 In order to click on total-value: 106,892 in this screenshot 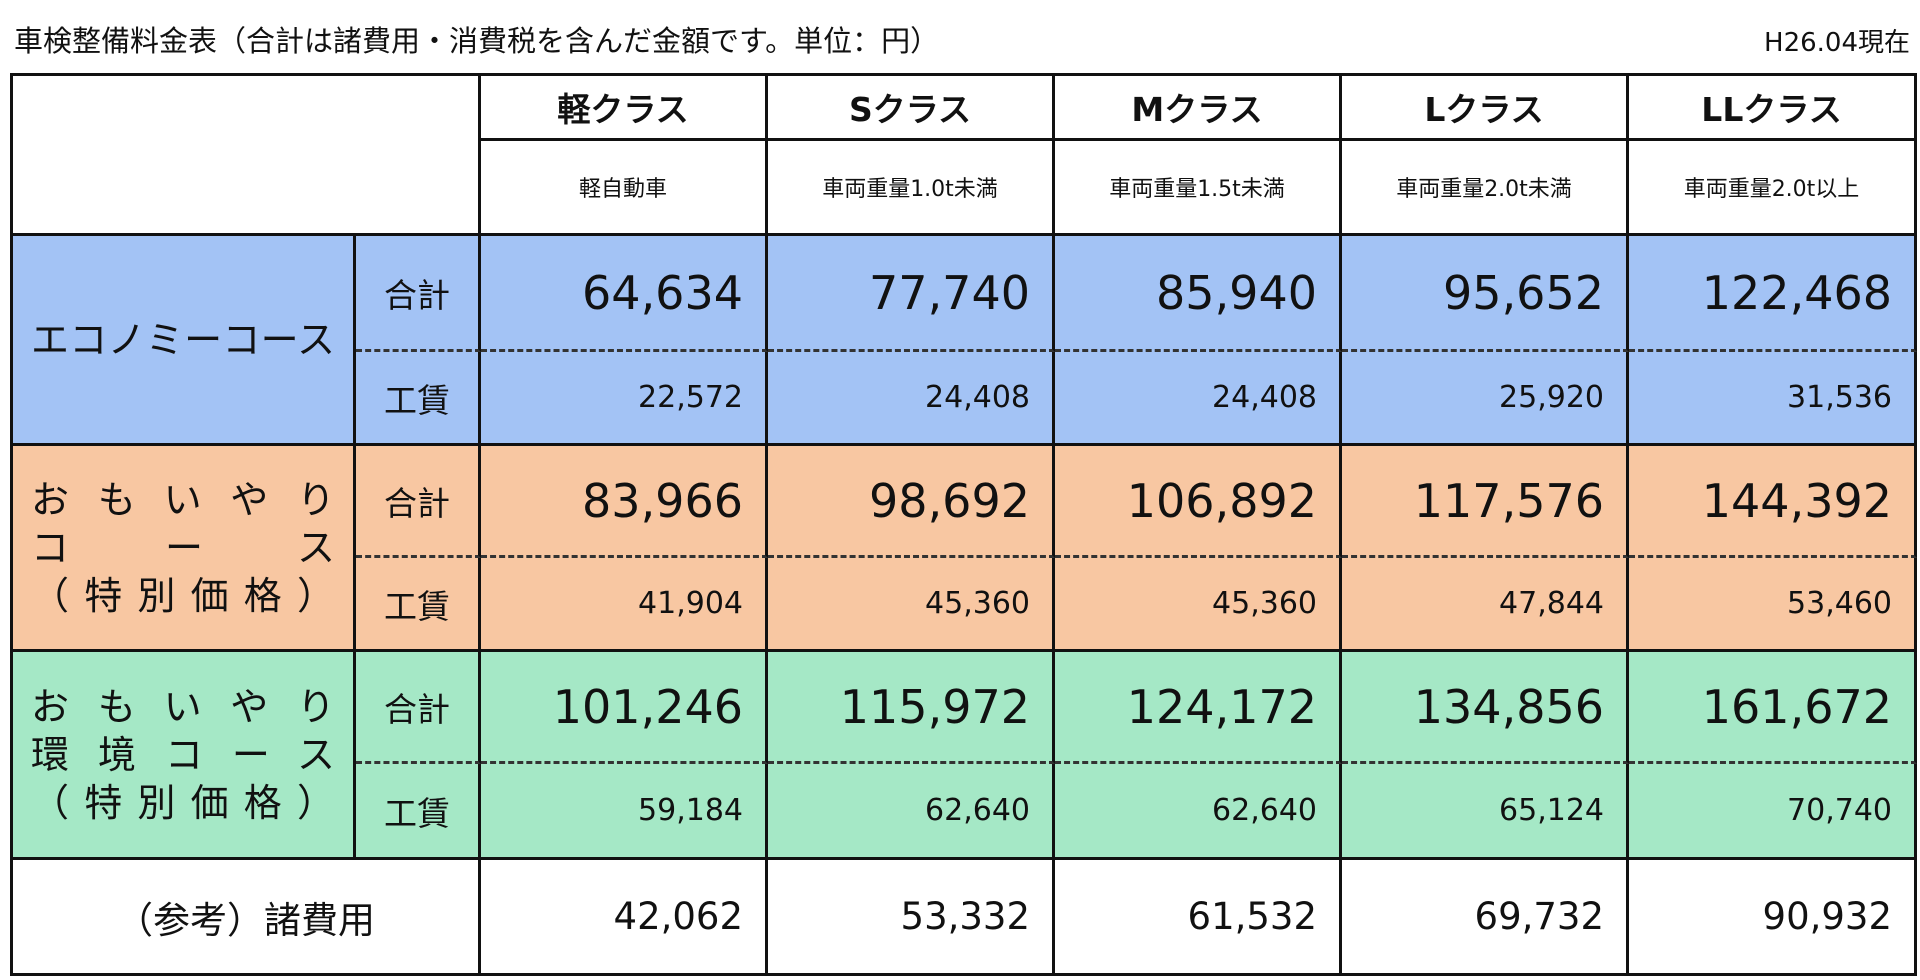, I will do `click(1198, 502)`.